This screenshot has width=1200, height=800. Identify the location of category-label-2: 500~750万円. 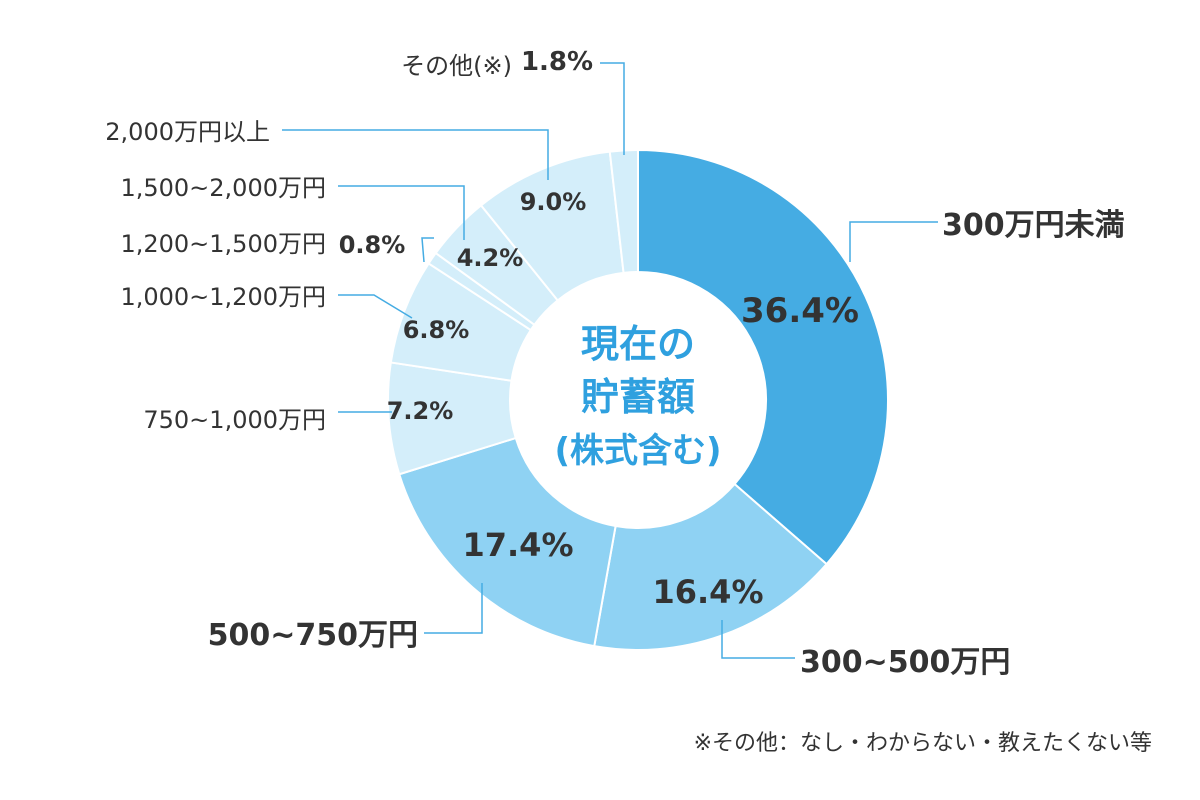
(313, 635).